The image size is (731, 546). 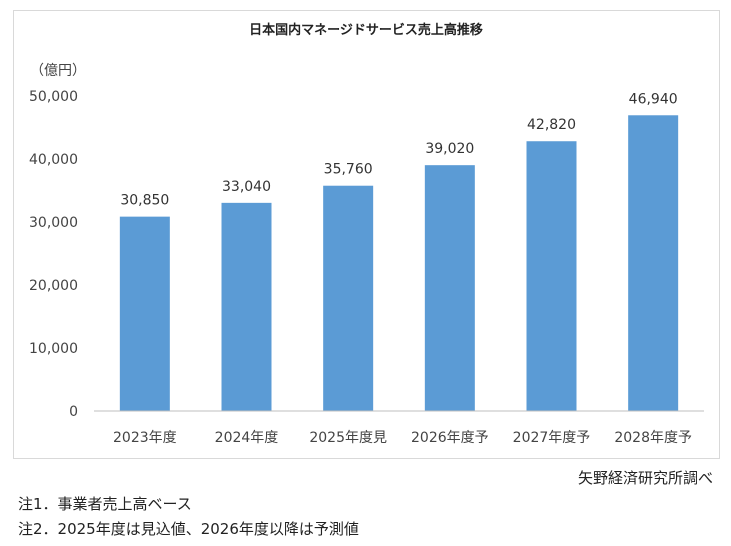 I want to click on x-tick-label: 2028年度予, so click(x=653, y=438).